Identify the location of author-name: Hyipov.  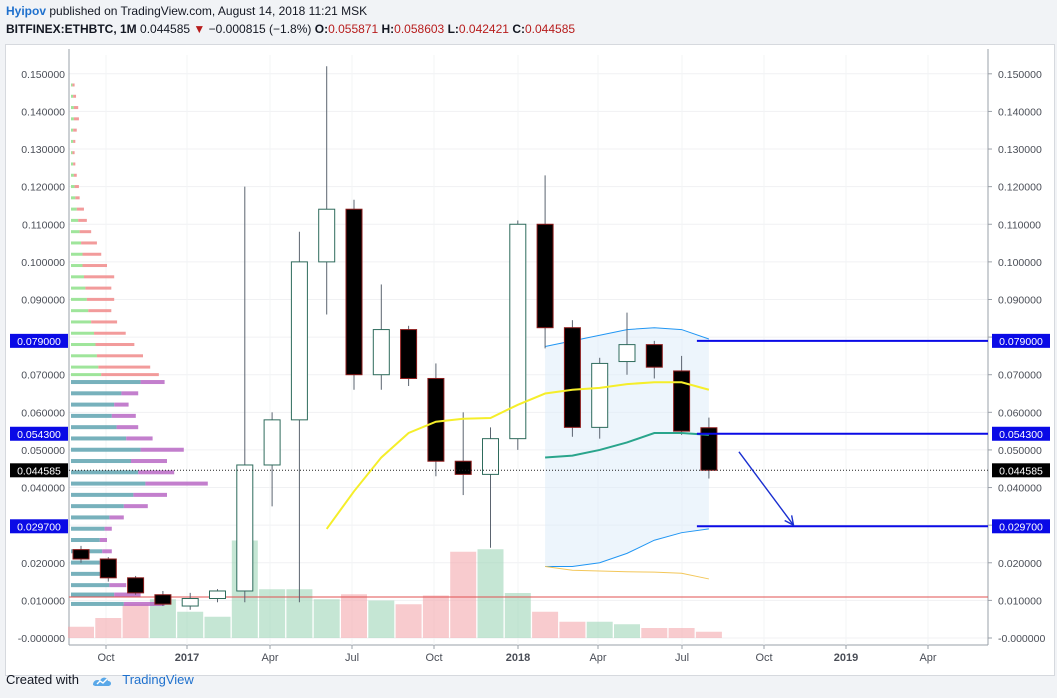
(26, 11).